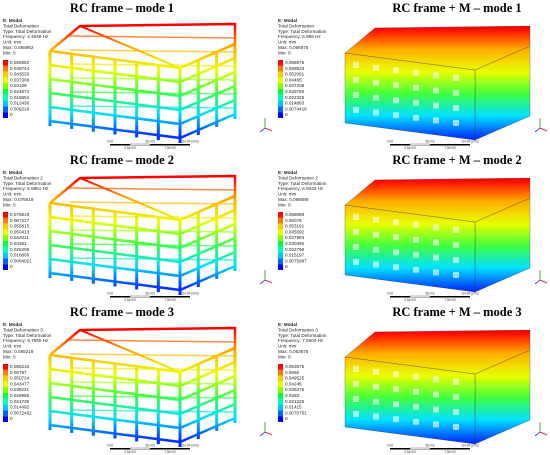  I want to click on legend-label: 0.043526, so click(20, 74).